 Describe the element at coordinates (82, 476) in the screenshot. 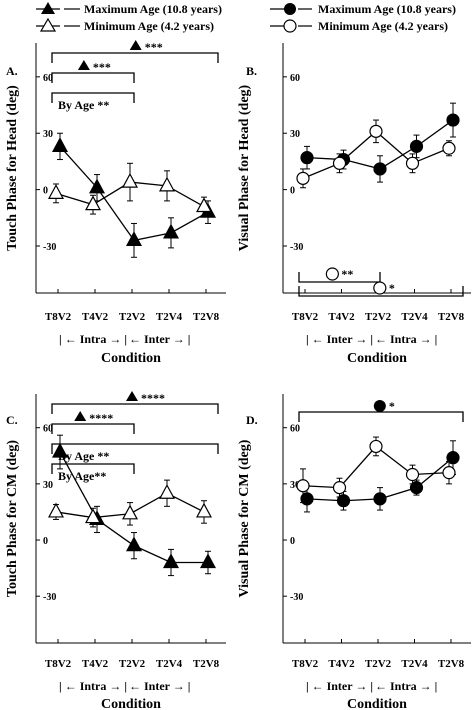

I see `significance-label: By Age**` at that location.